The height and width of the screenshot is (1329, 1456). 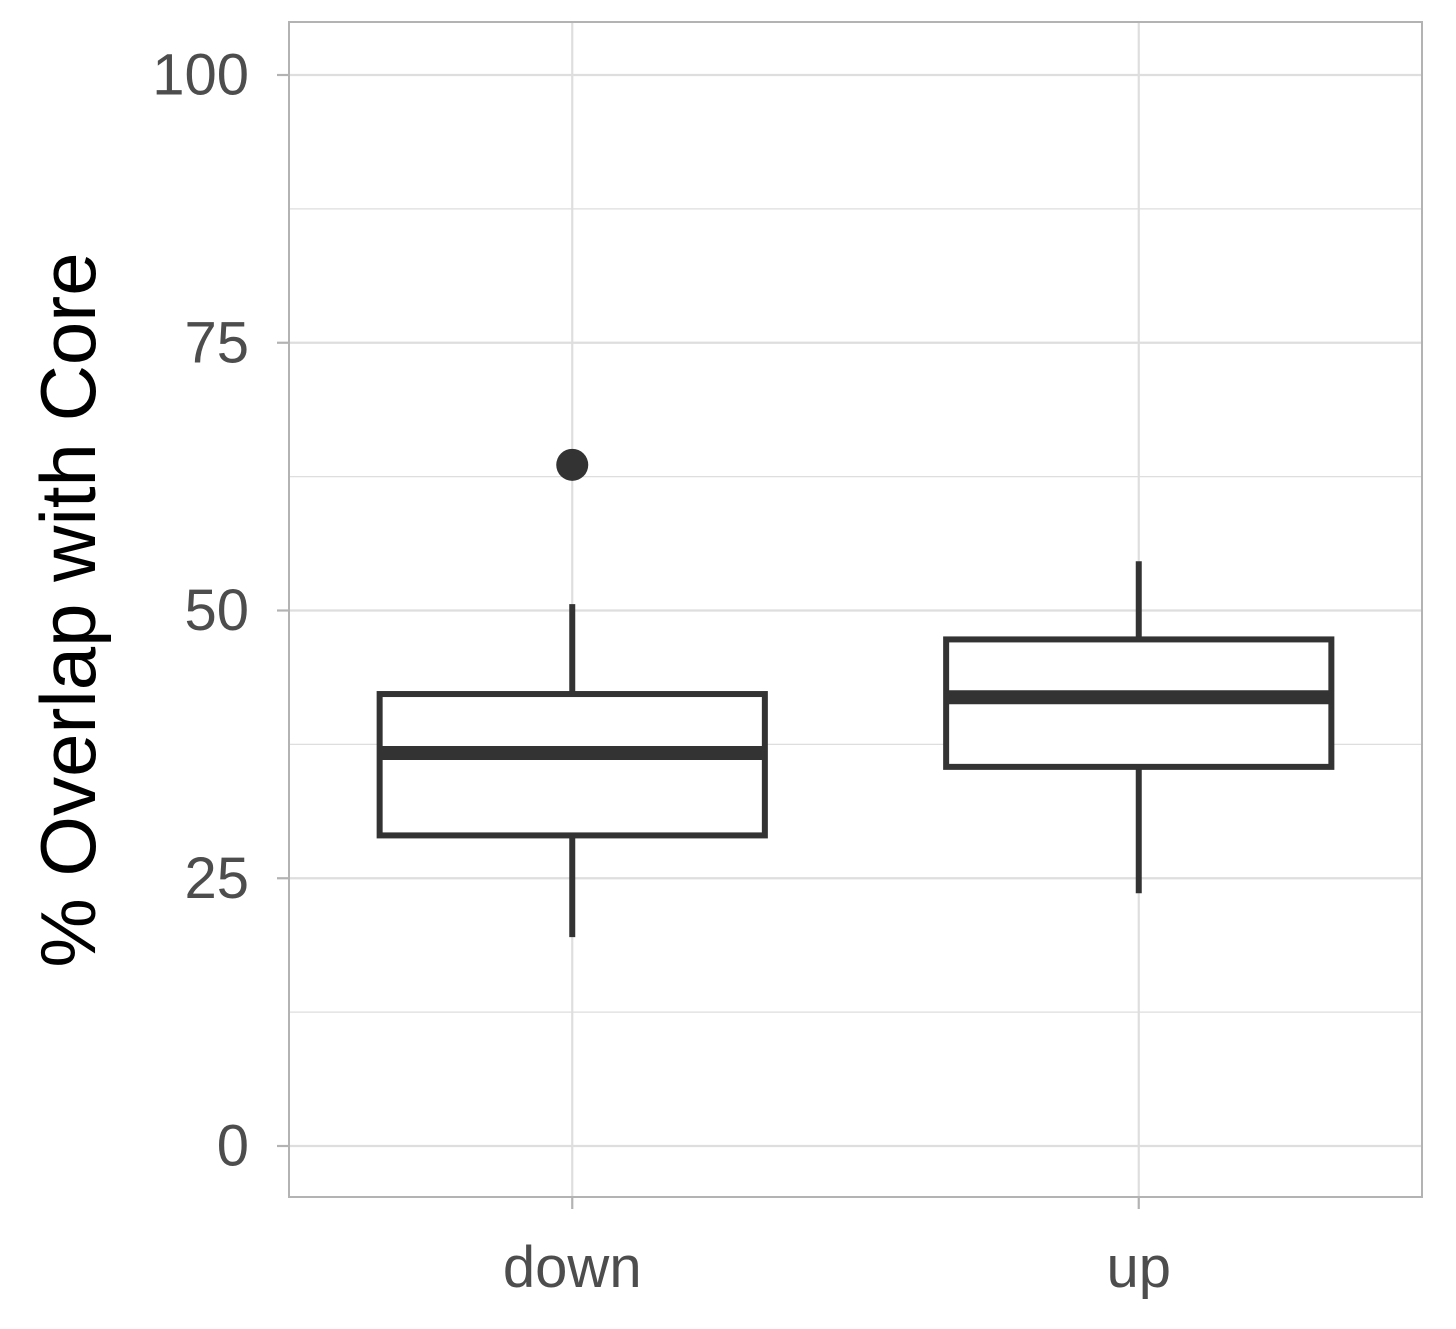 What do you see at coordinates (216, 342) in the screenshot?
I see `y-tick-label: 75` at bounding box center [216, 342].